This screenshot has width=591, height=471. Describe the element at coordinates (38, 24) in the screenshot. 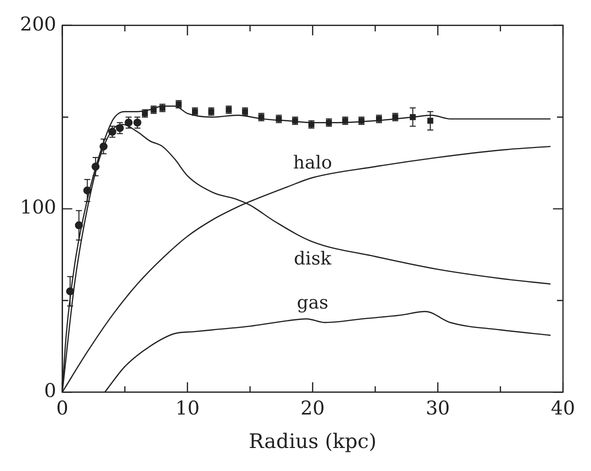

I see `y-tick-label: 200` at that location.